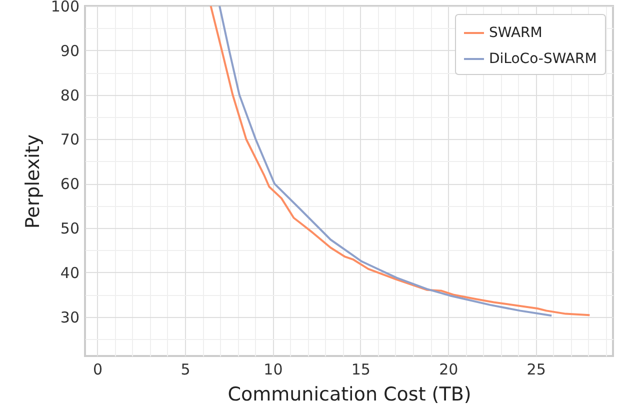 This screenshot has width=618, height=418. I want to click on y-tick-label: 40, so click(70, 273).